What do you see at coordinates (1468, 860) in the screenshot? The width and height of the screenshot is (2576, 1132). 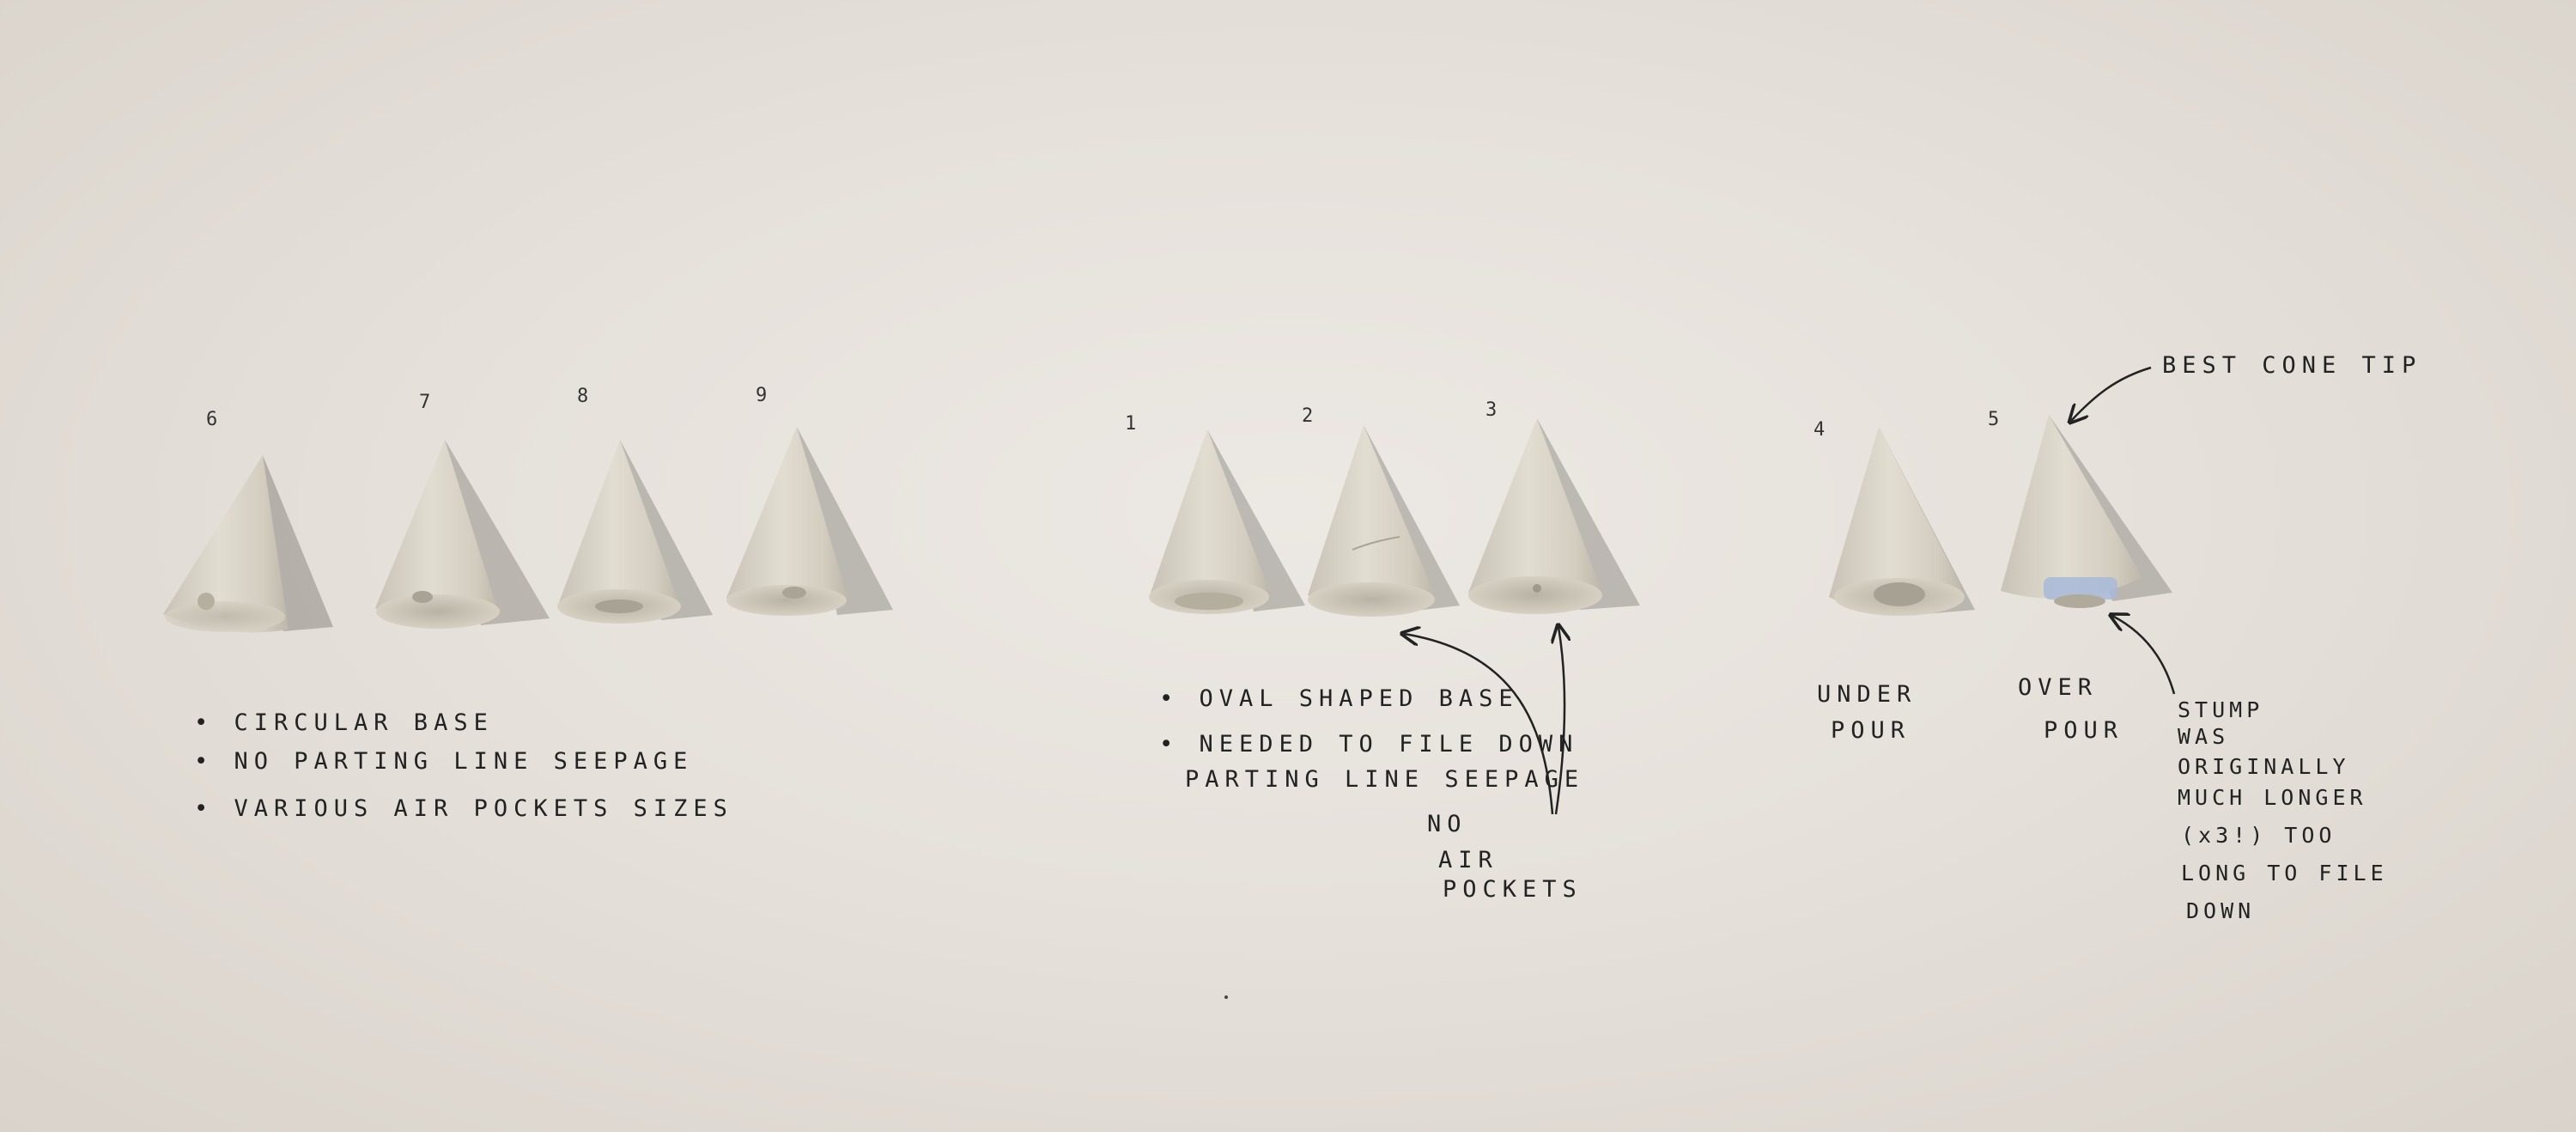 I see `no-air-pockets-2: AIR` at bounding box center [1468, 860].